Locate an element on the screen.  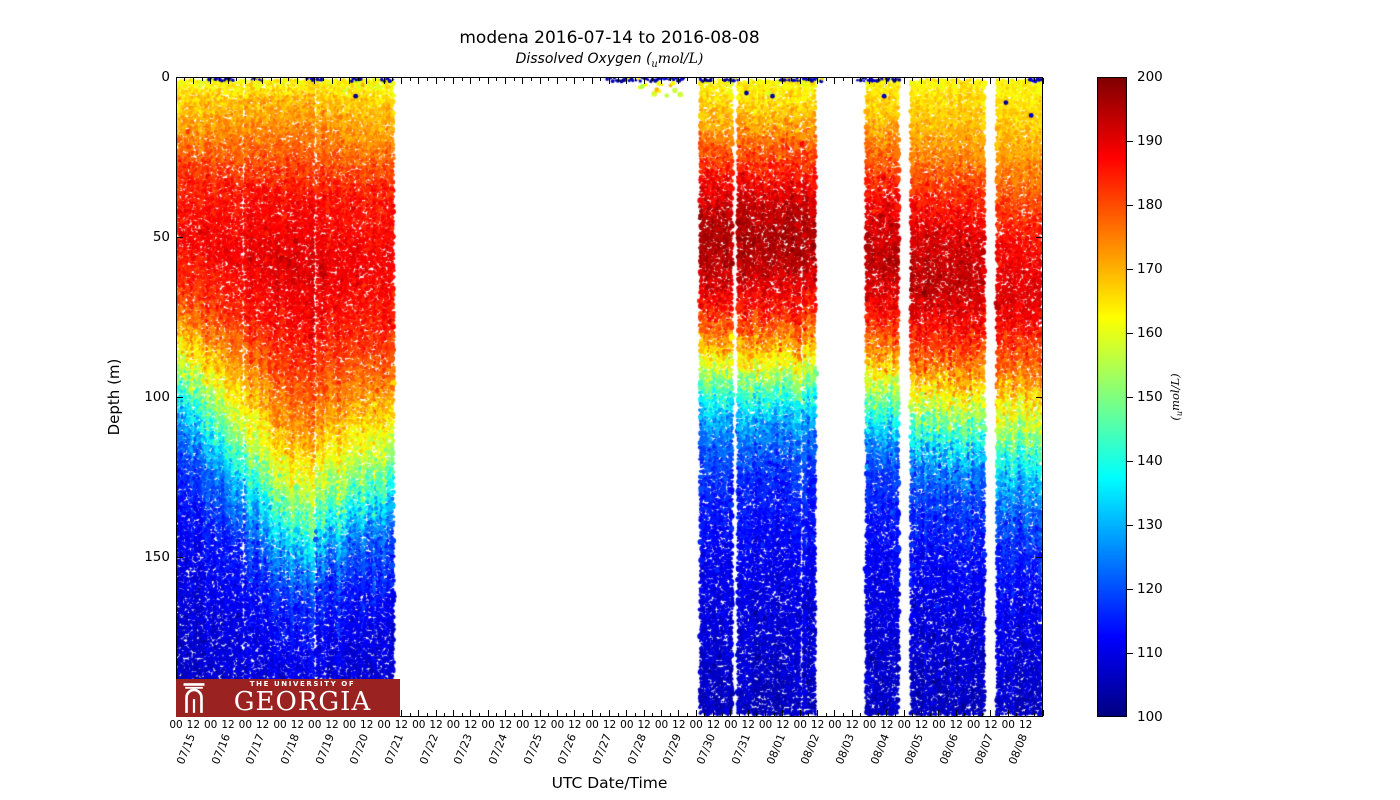
colorbar-tick-label: 190 is located at coordinates (1150, 141).